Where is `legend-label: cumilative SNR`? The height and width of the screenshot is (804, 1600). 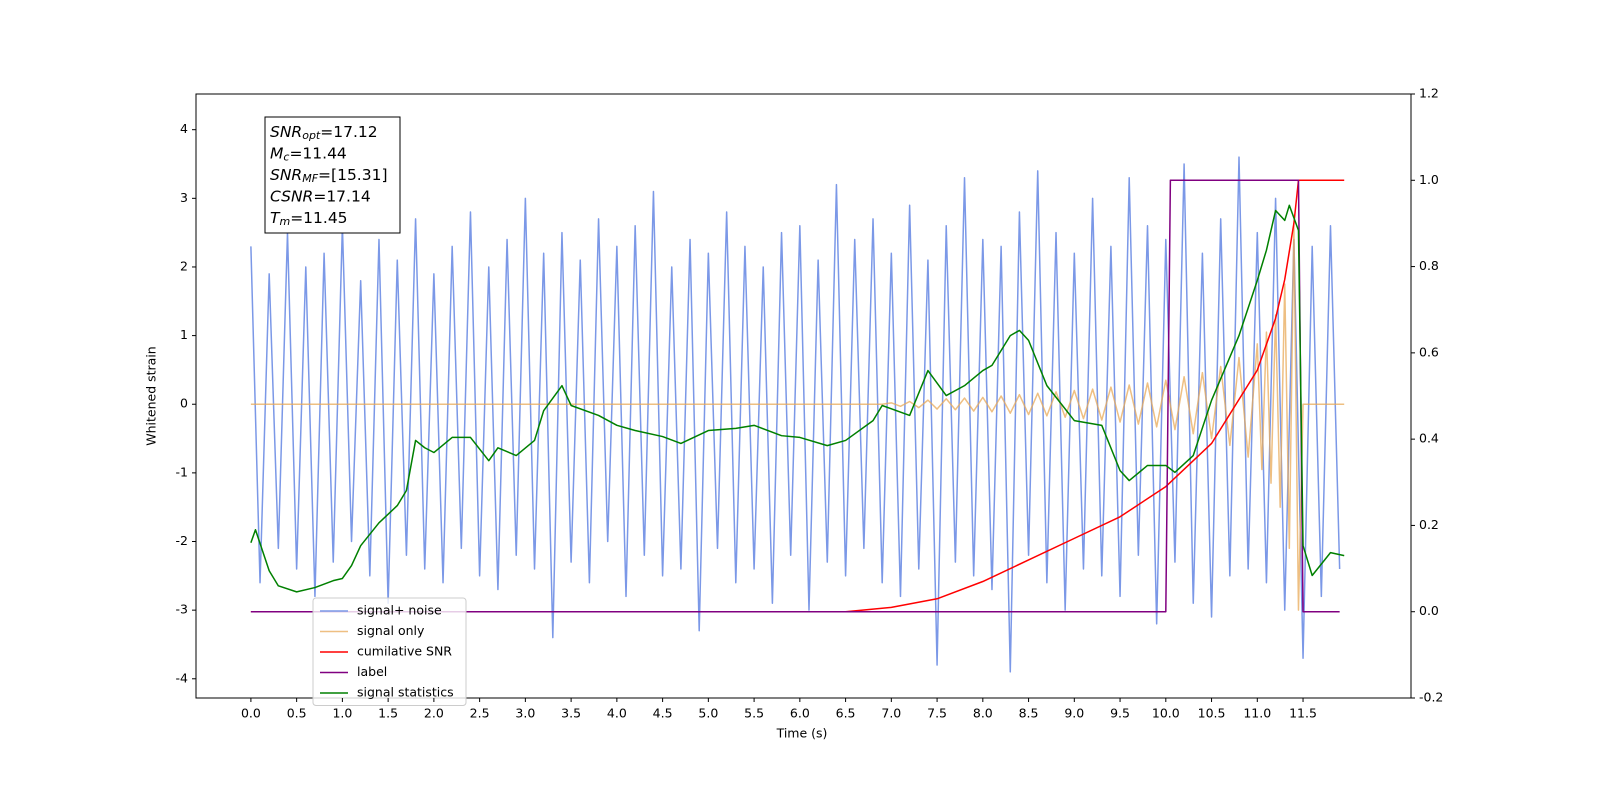
legend-label: cumilative SNR is located at coordinates (404, 651).